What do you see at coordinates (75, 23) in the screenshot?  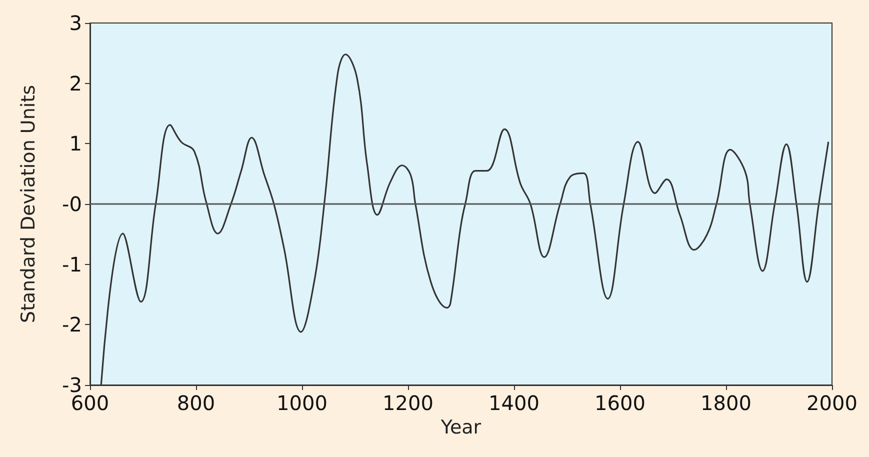 I see `y-tick-label: 3` at bounding box center [75, 23].